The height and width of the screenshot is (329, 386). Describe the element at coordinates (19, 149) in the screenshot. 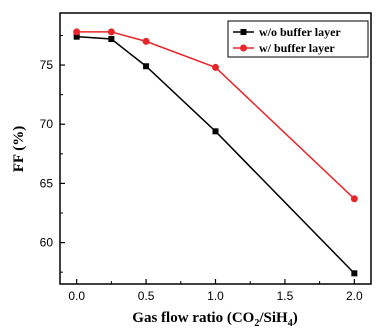

I see `y-axis-title: FF (%)` at that location.